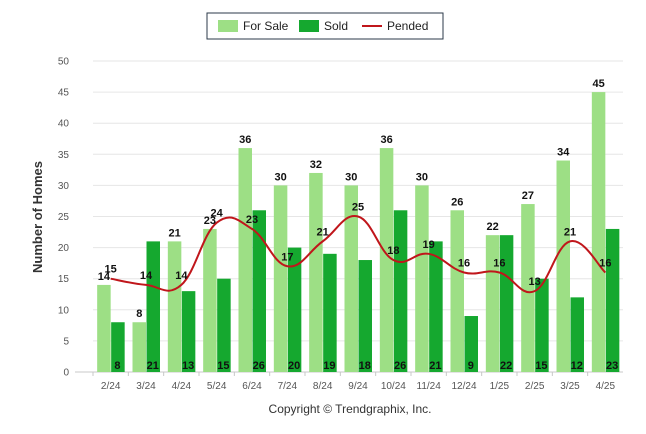  Describe the element at coordinates (492, 227) in the screenshot. I see `data-label-for-sale: 22` at that location.